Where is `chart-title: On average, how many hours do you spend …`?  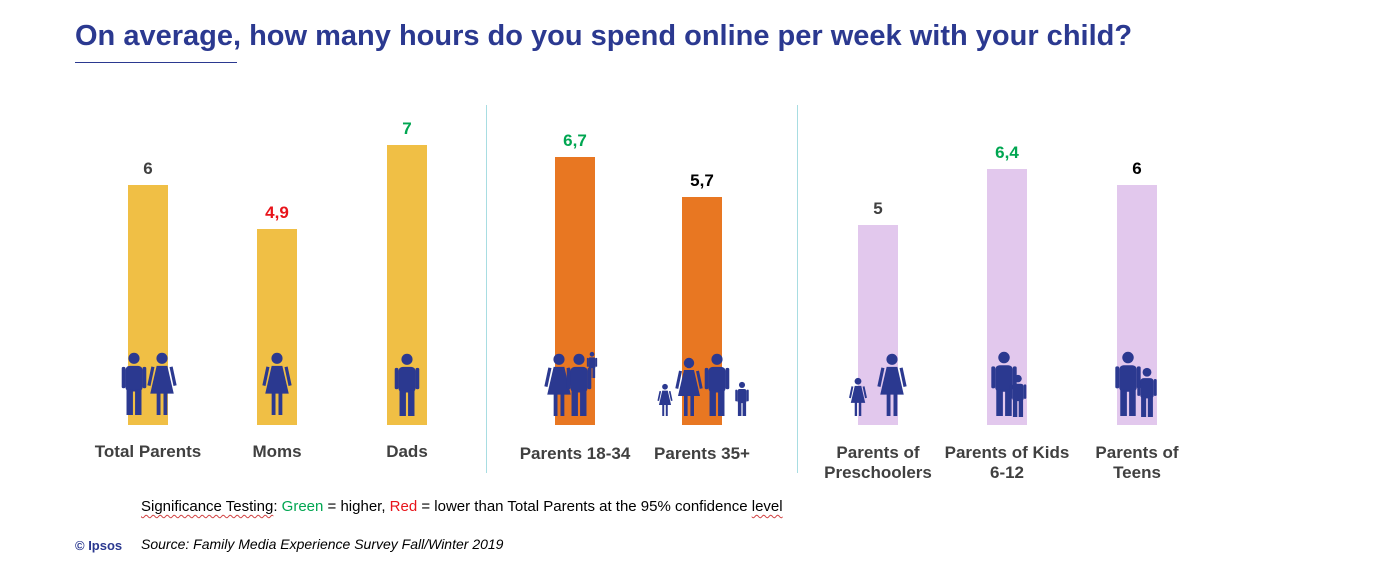 chart-title: On average, how many hours do you spend … is located at coordinates (604, 36).